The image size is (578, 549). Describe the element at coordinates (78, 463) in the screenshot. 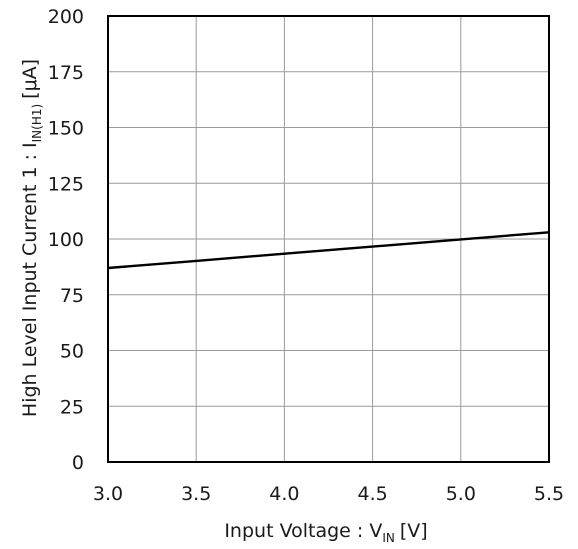

I see `y-tick-label: 0` at that location.